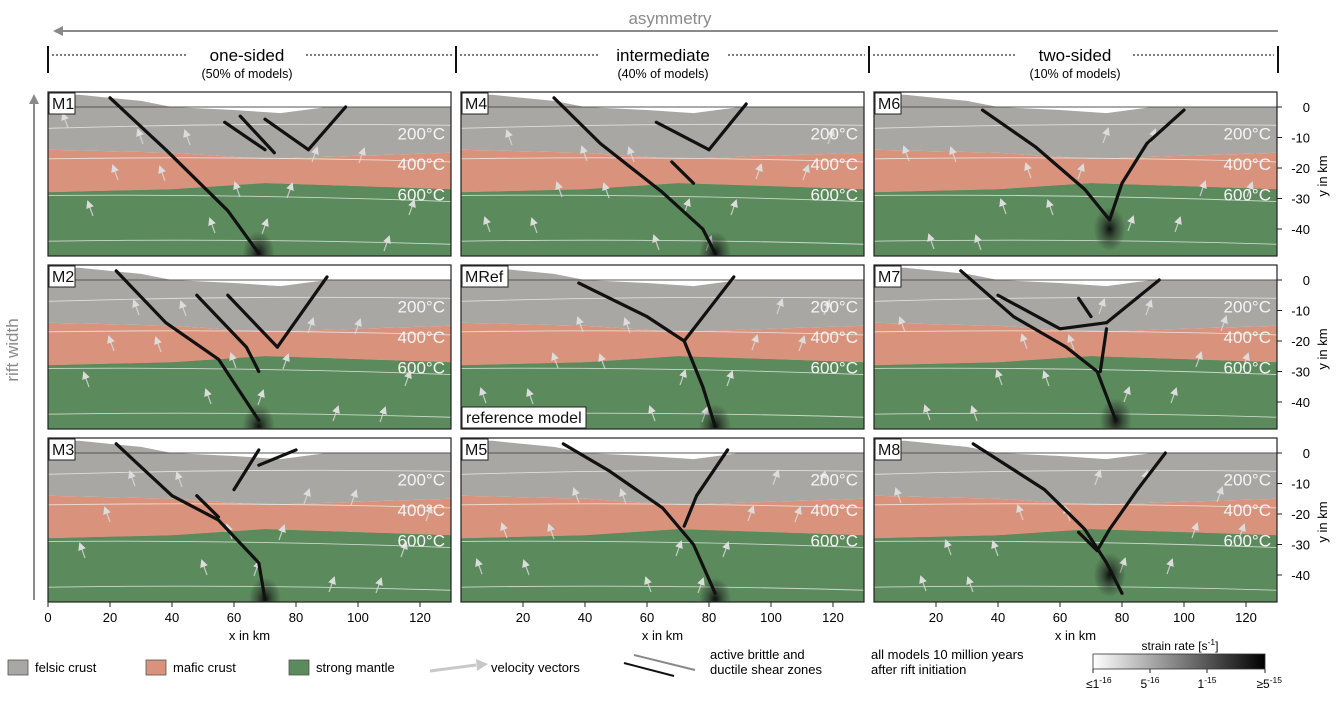  I want to click on model-panel-mref: 200°C 400°C 600°C MRef reference model, so click(662, 347).